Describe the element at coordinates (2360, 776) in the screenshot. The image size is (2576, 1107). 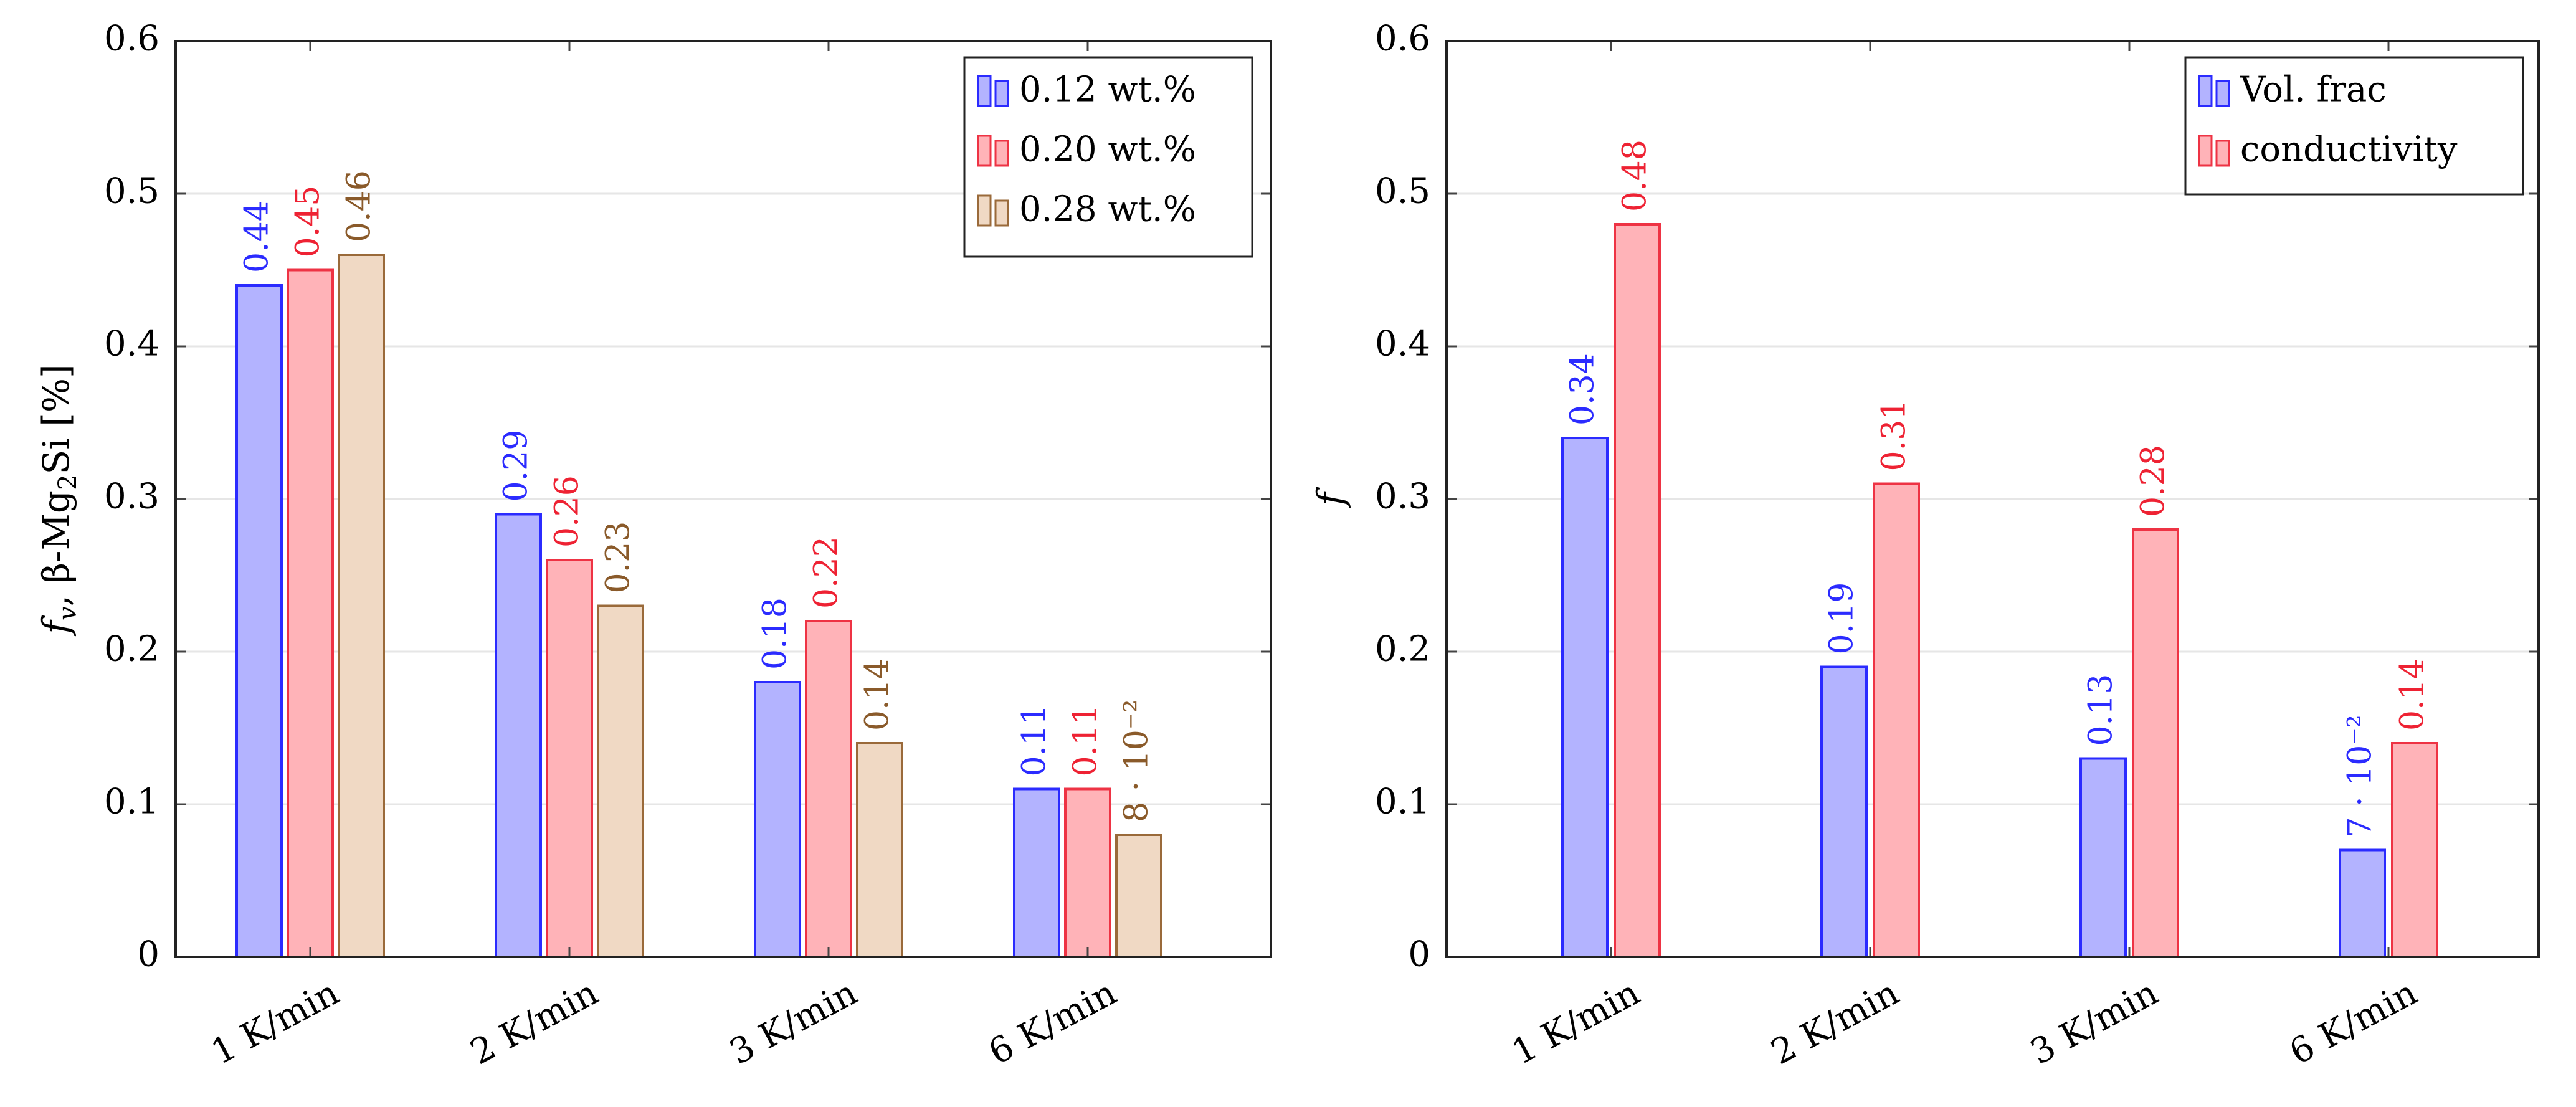
I see `data-label: 7 · 10⁻²` at that location.